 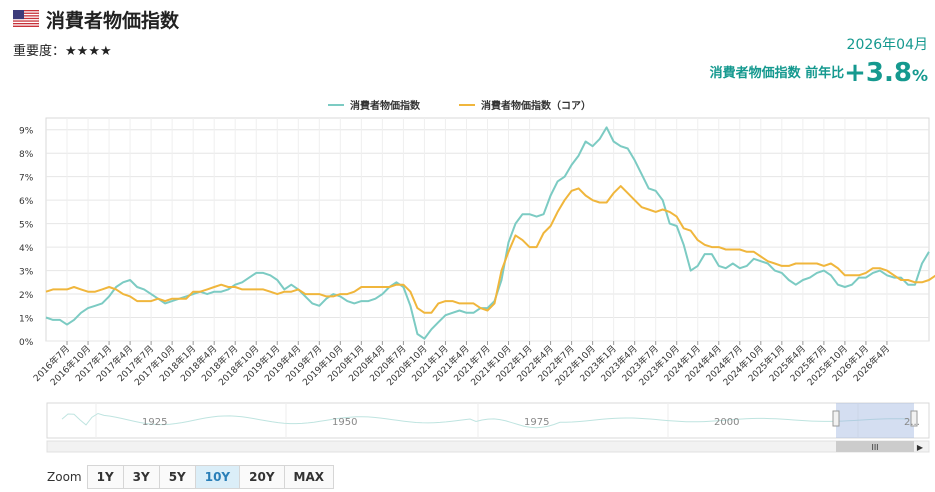 What do you see at coordinates (536, 105) in the screenshot?
I see `legend-label-core: 消費者物価指数（コア）` at bounding box center [536, 105].